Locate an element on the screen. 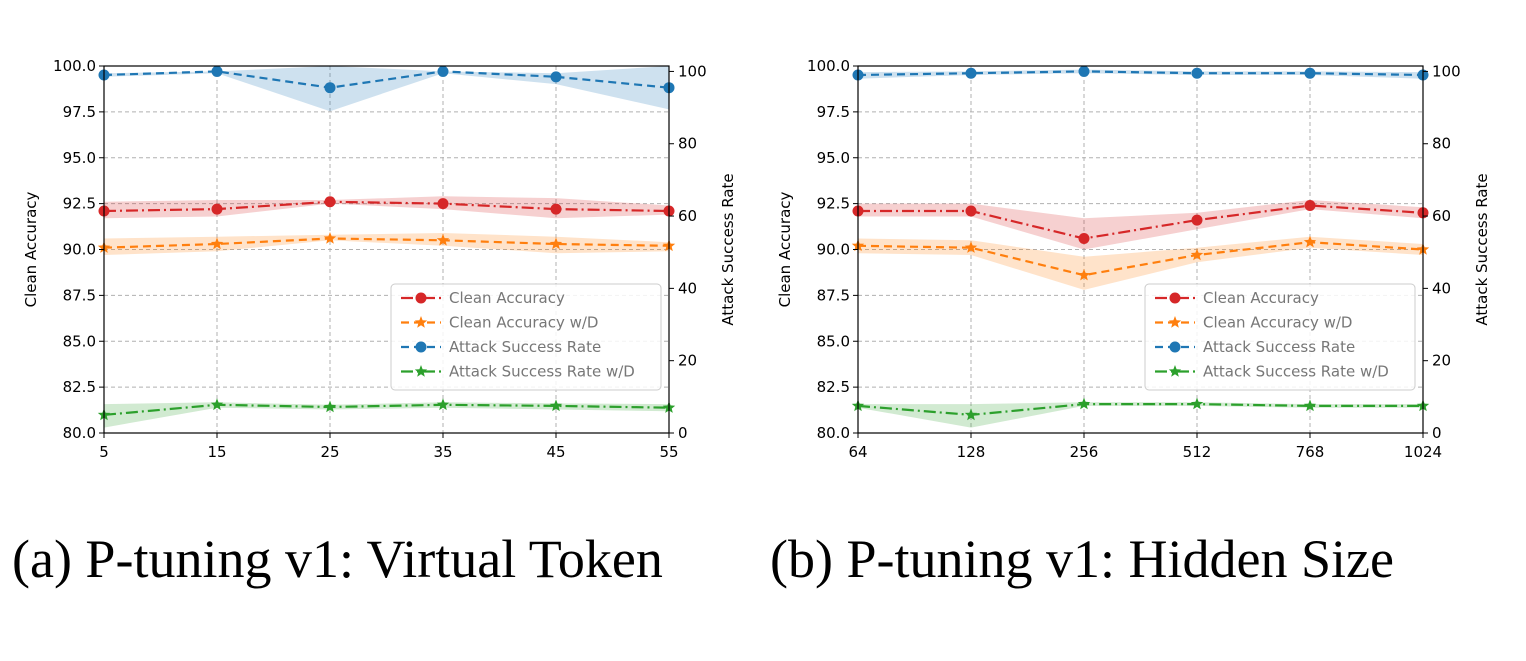 The height and width of the screenshot is (661, 1526). y-tick-label: 97.5 is located at coordinates (833, 112).